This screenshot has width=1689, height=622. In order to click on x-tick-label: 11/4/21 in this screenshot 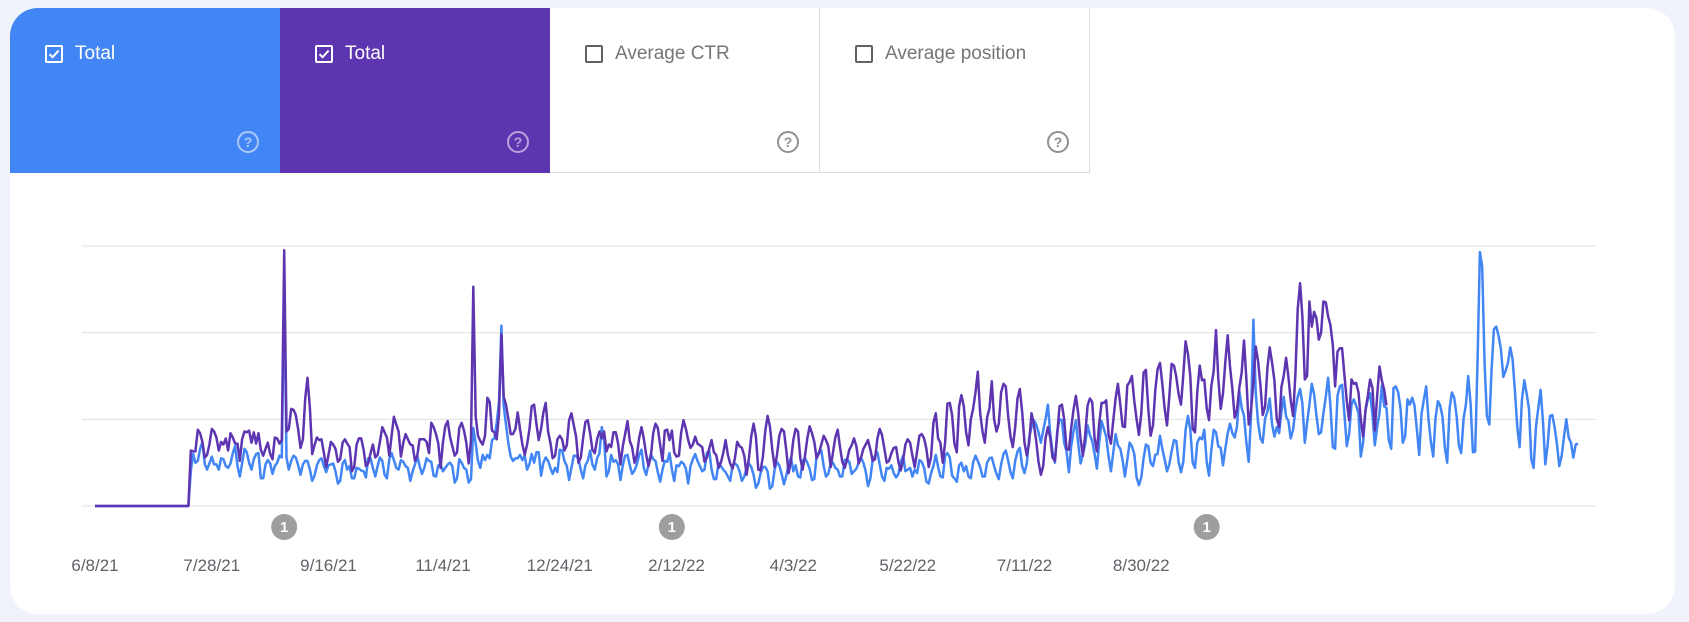, I will do `click(442, 565)`.